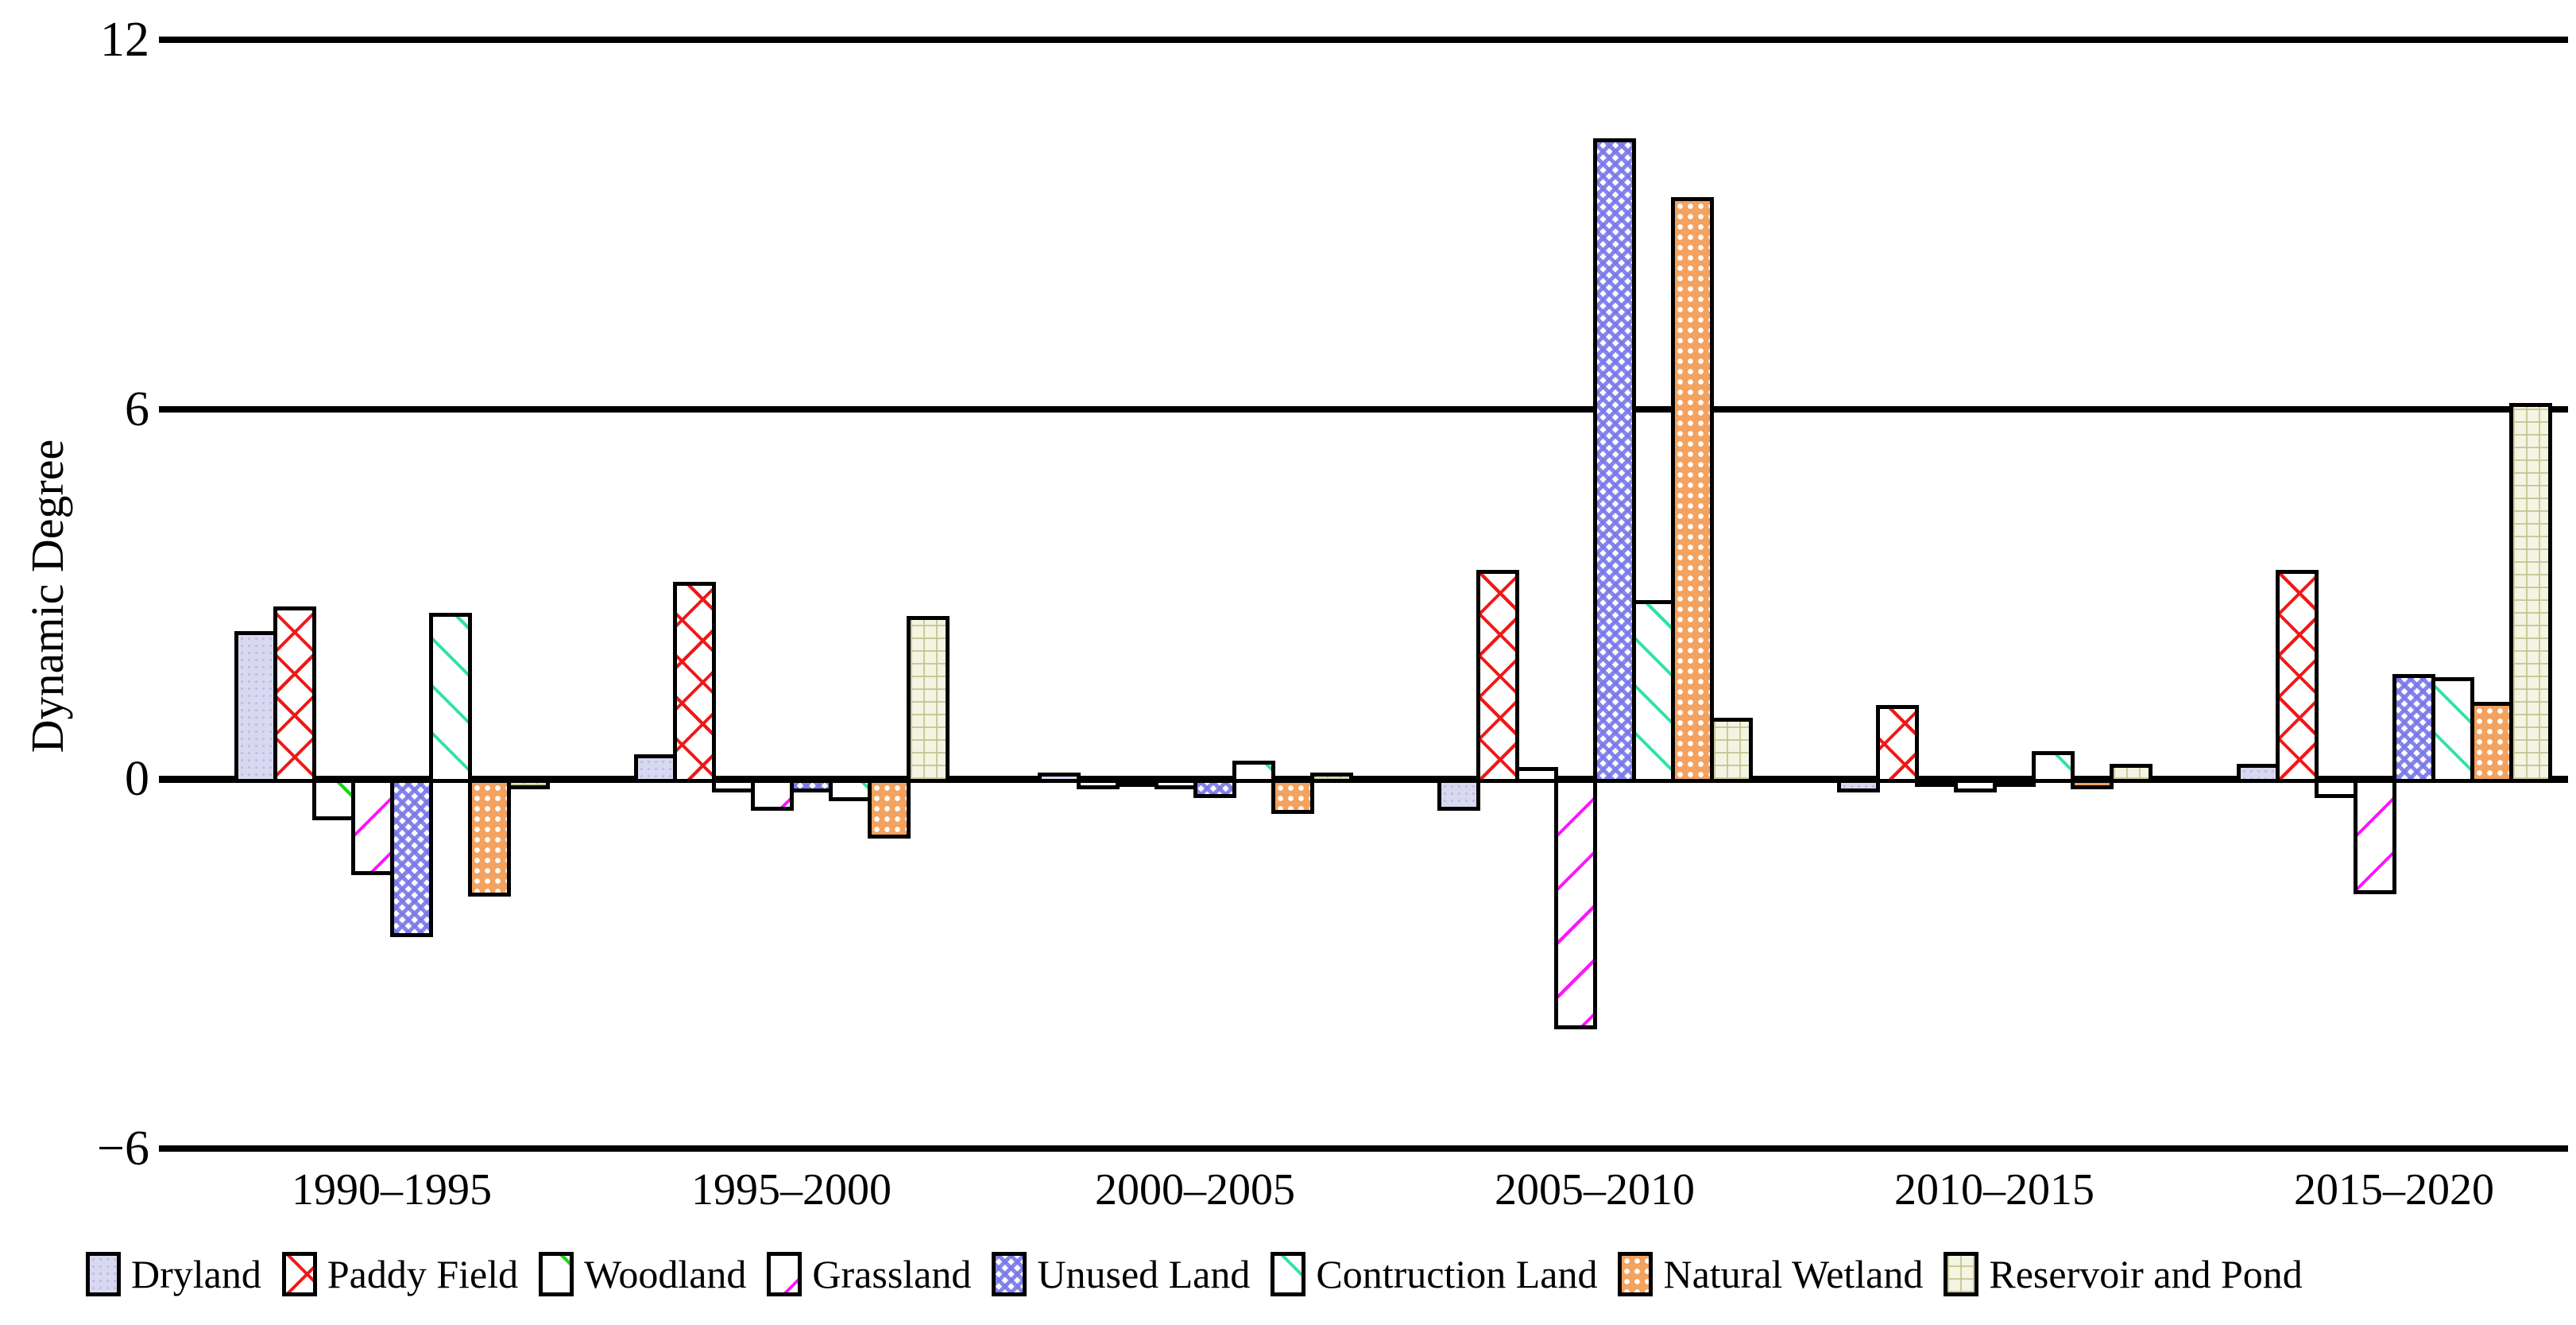 The image size is (2576, 1325). I want to click on bar-reservoir-2000–2005, so click(1331, 778).